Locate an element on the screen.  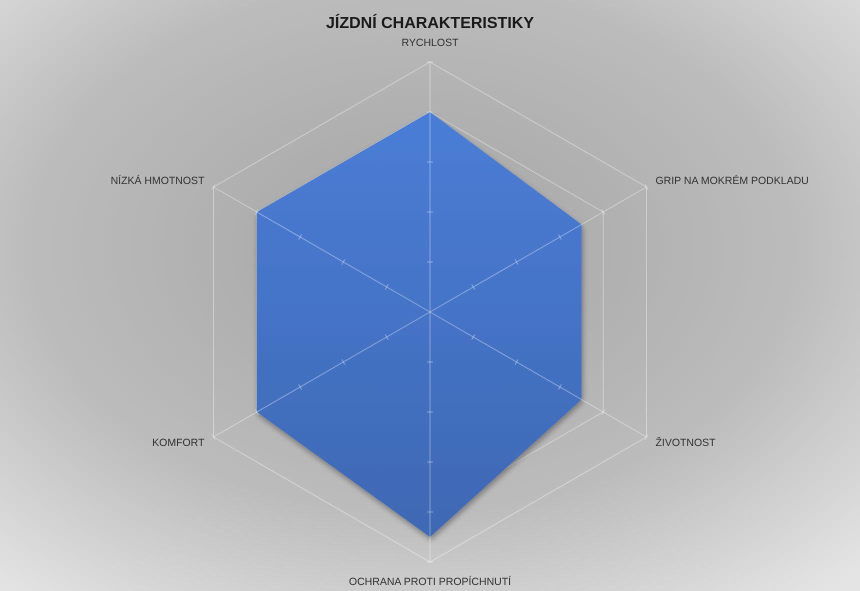
spoke-label: NÍZKÁ HMOTNOST is located at coordinates (158, 180).